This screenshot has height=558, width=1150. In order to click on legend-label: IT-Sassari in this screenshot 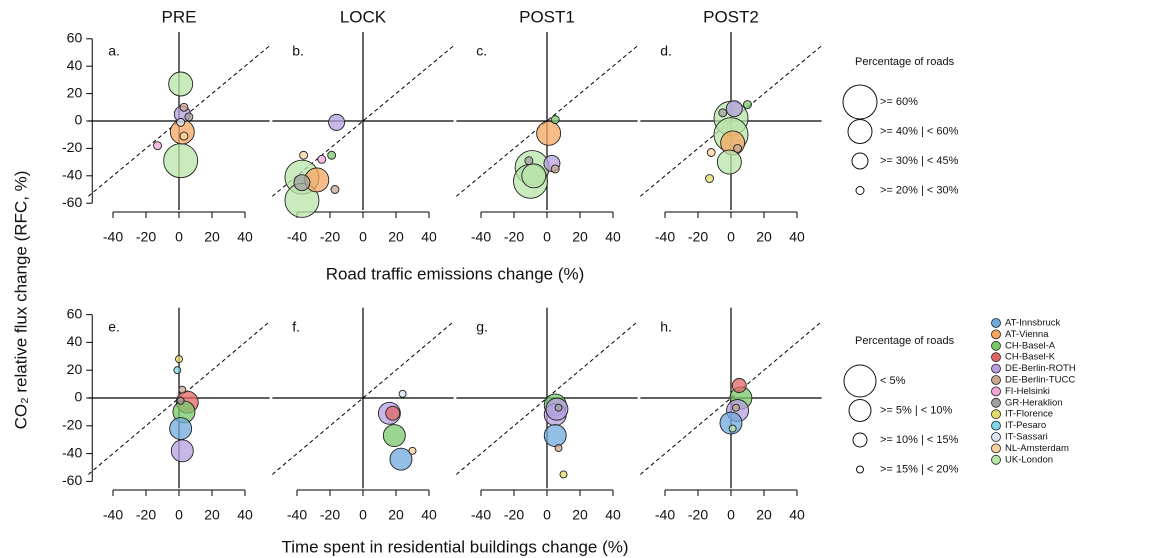, I will do `click(1026, 437)`.